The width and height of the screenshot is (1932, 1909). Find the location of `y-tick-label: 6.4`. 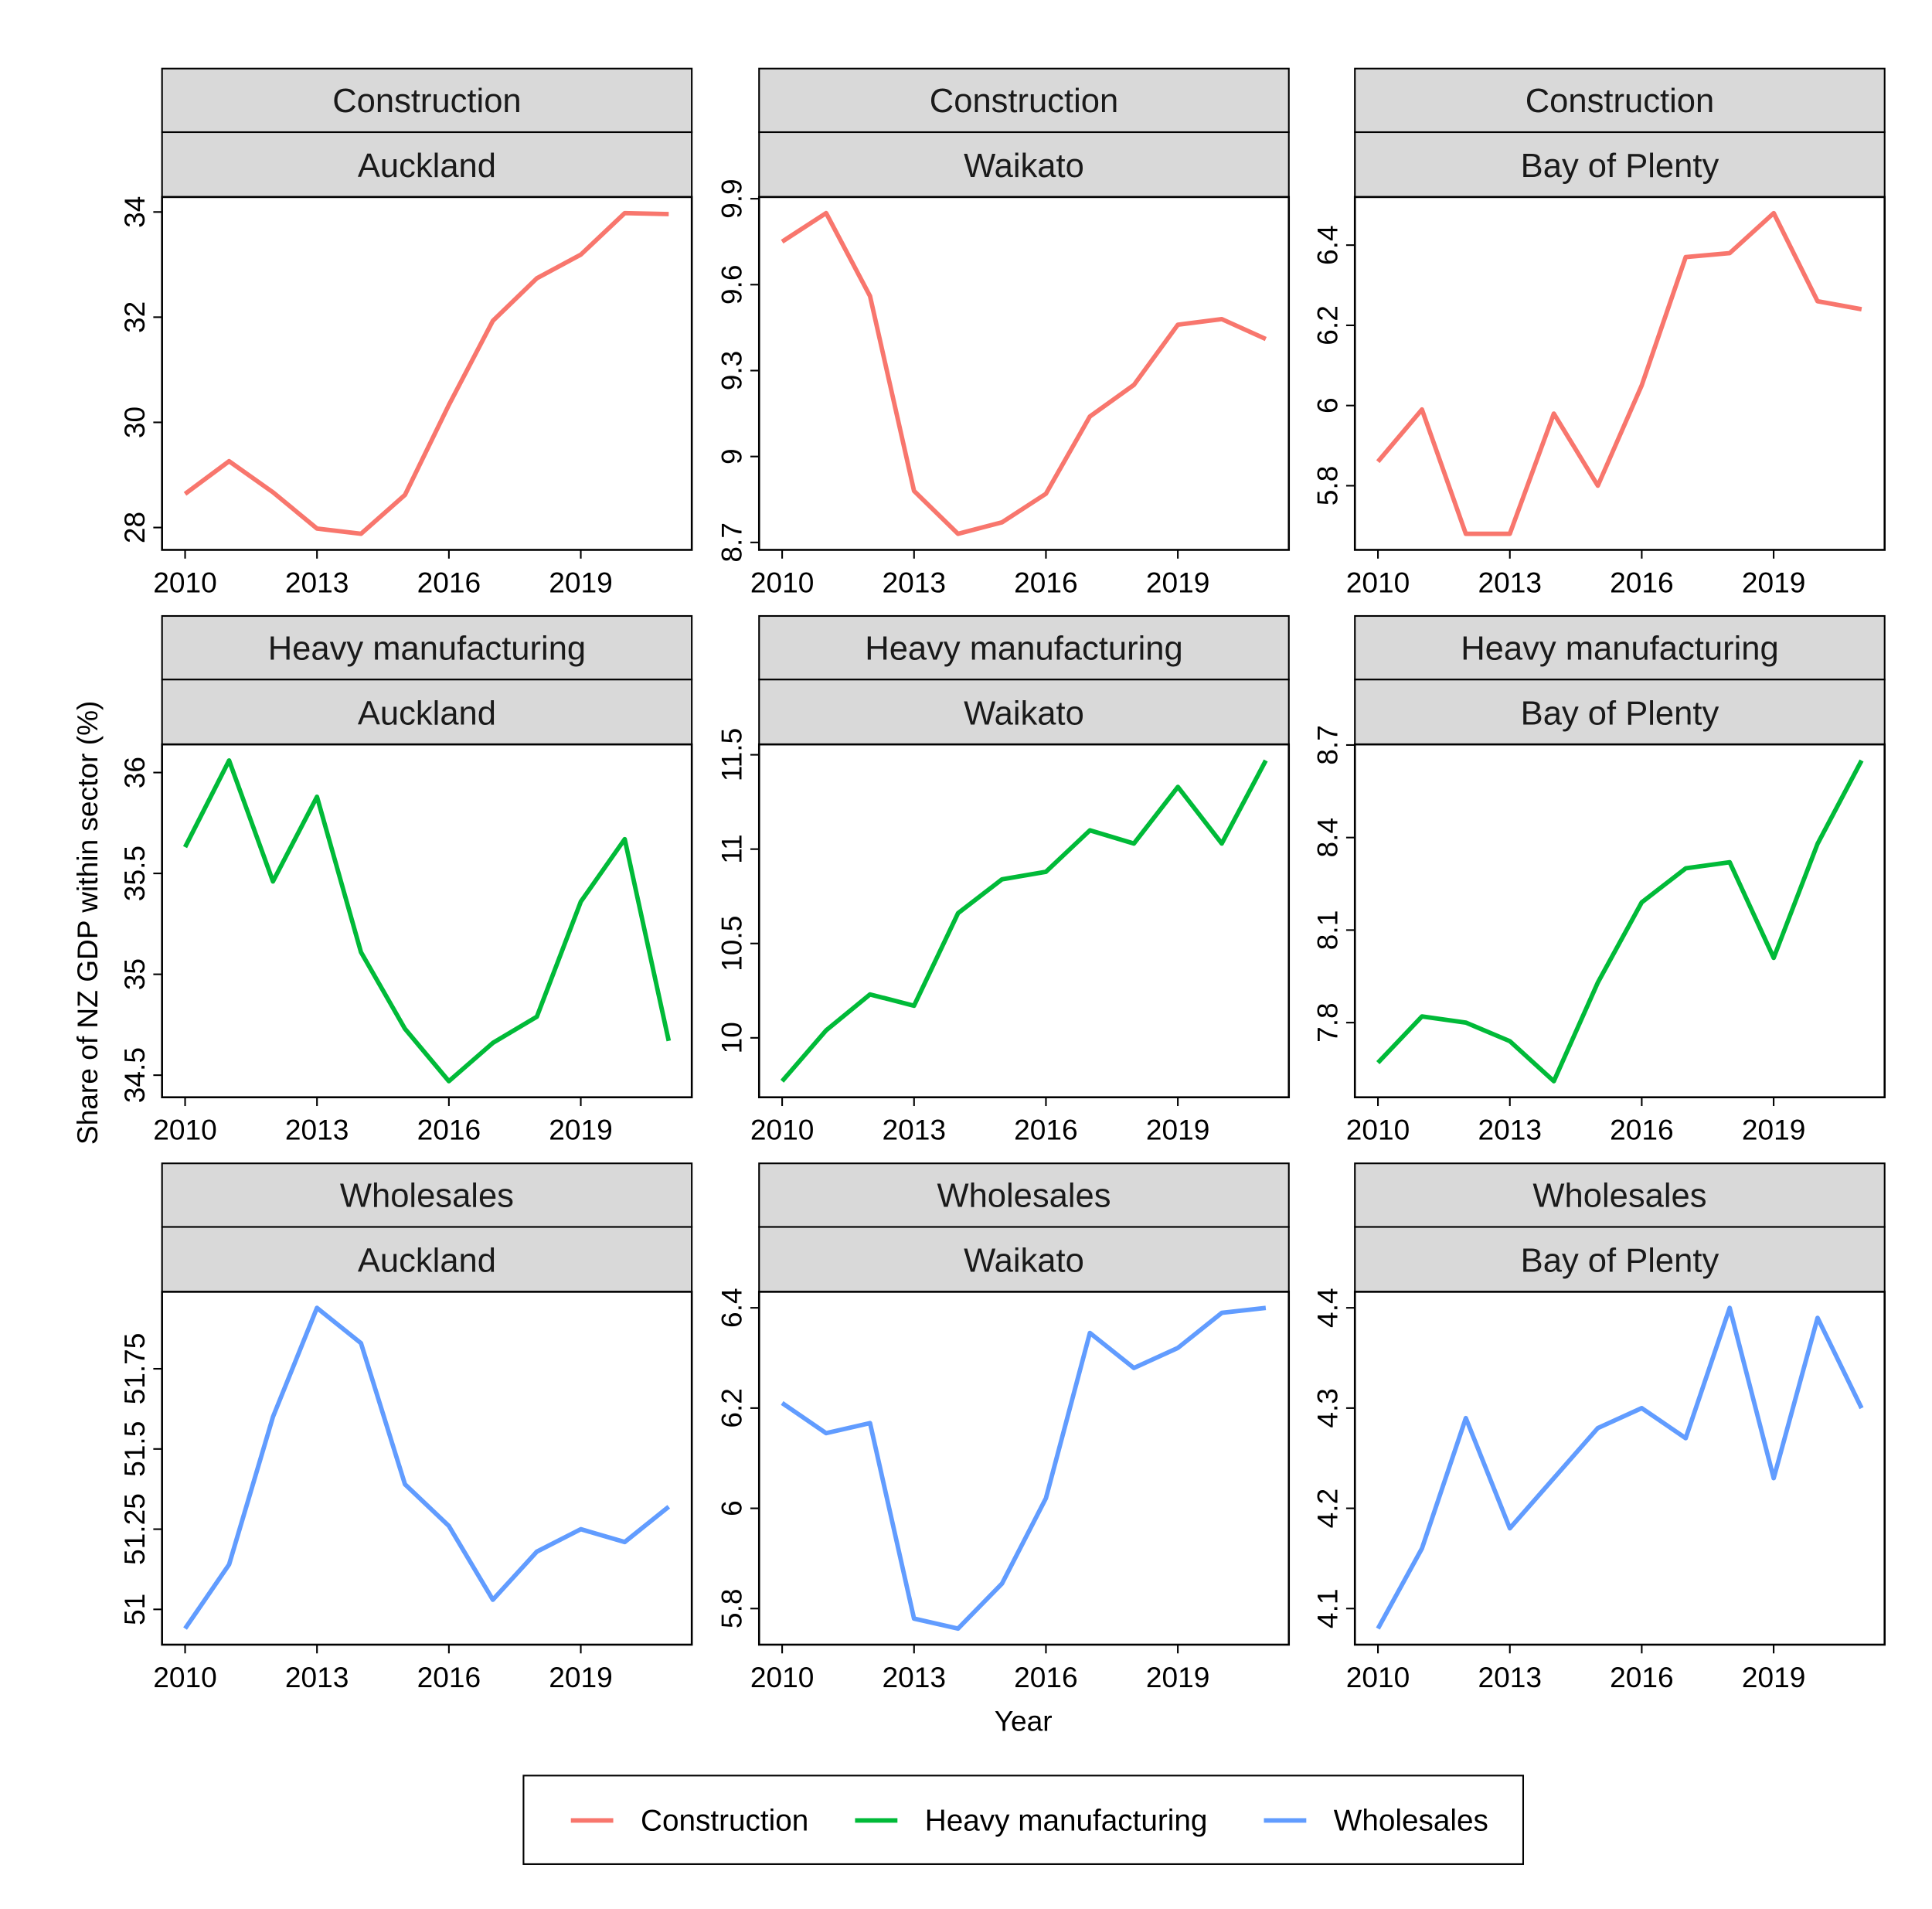

y-tick-label: 6.4 is located at coordinates (732, 1308).